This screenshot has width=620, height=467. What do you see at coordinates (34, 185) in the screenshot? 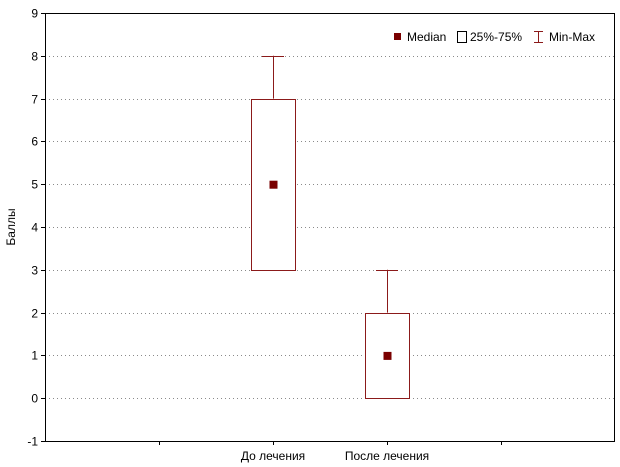
I see `y-tick-label: 5` at bounding box center [34, 185].